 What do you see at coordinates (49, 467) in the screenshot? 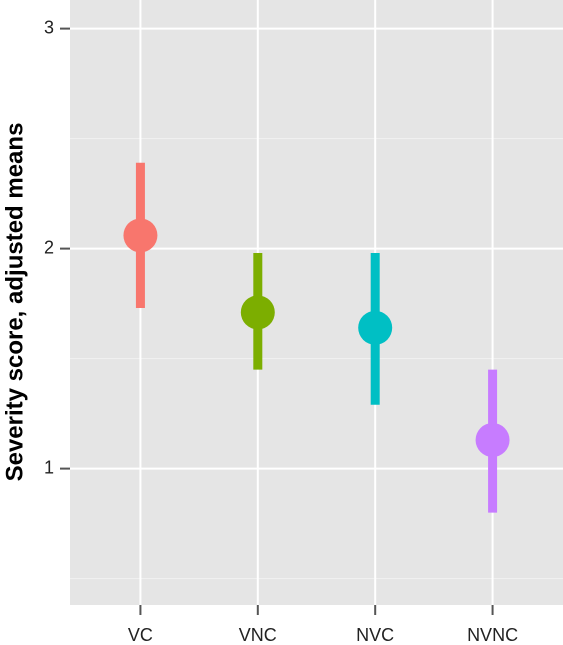
I see `y-tick-label: 1` at bounding box center [49, 467].